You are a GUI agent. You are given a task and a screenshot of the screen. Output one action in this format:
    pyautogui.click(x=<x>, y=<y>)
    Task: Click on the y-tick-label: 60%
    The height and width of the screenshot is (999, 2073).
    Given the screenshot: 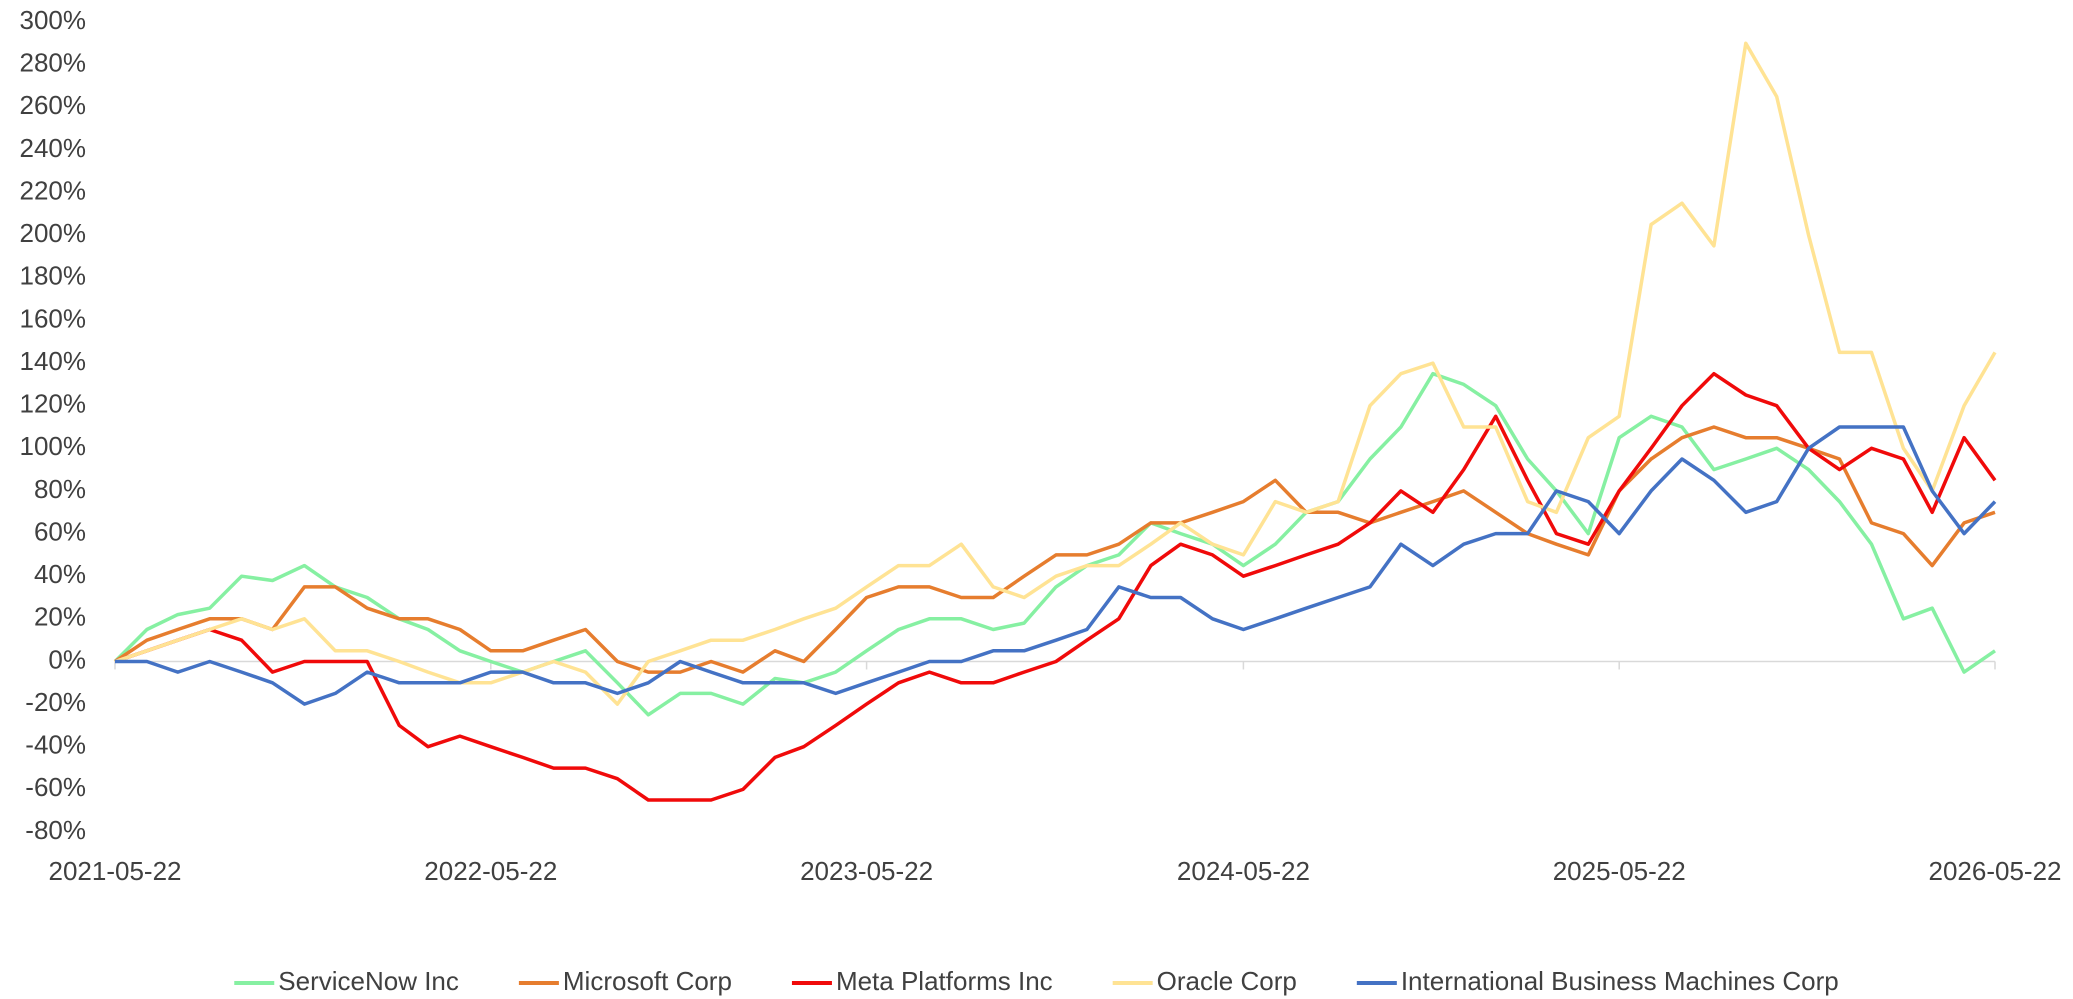 What is the action you would take?
    pyautogui.click(x=60, y=531)
    